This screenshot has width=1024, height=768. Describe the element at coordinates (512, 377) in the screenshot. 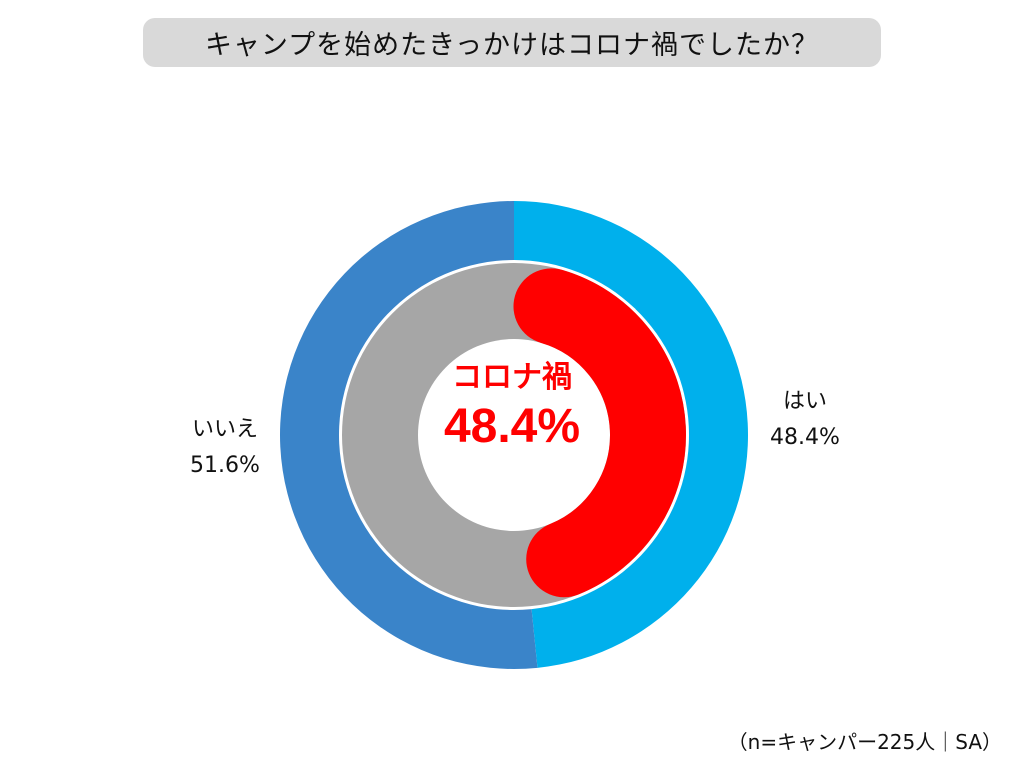

I see `center-label: コロナ禍` at that location.